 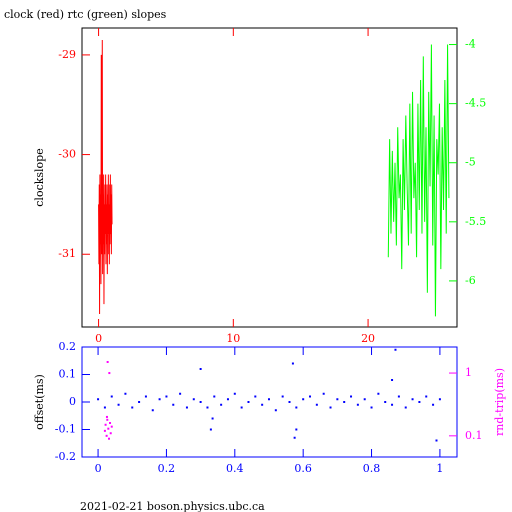 What do you see at coordinates (368, 338) in the screenshot?
I see `x-tick-label: 20` at bounding box center [368, 338].